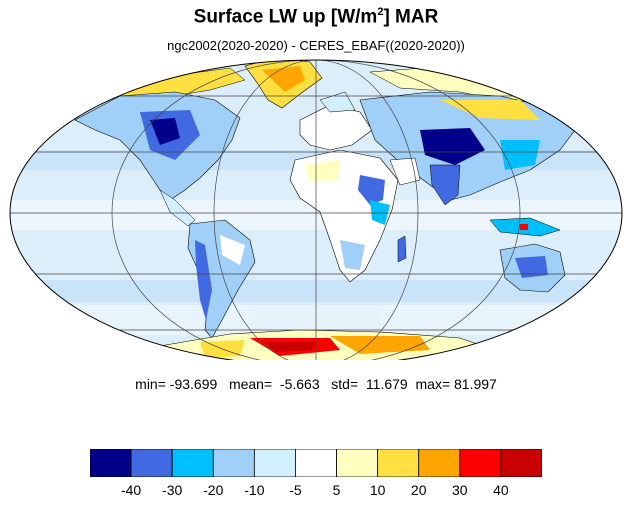  I want to click on land-madagascar, so click(402, 249).